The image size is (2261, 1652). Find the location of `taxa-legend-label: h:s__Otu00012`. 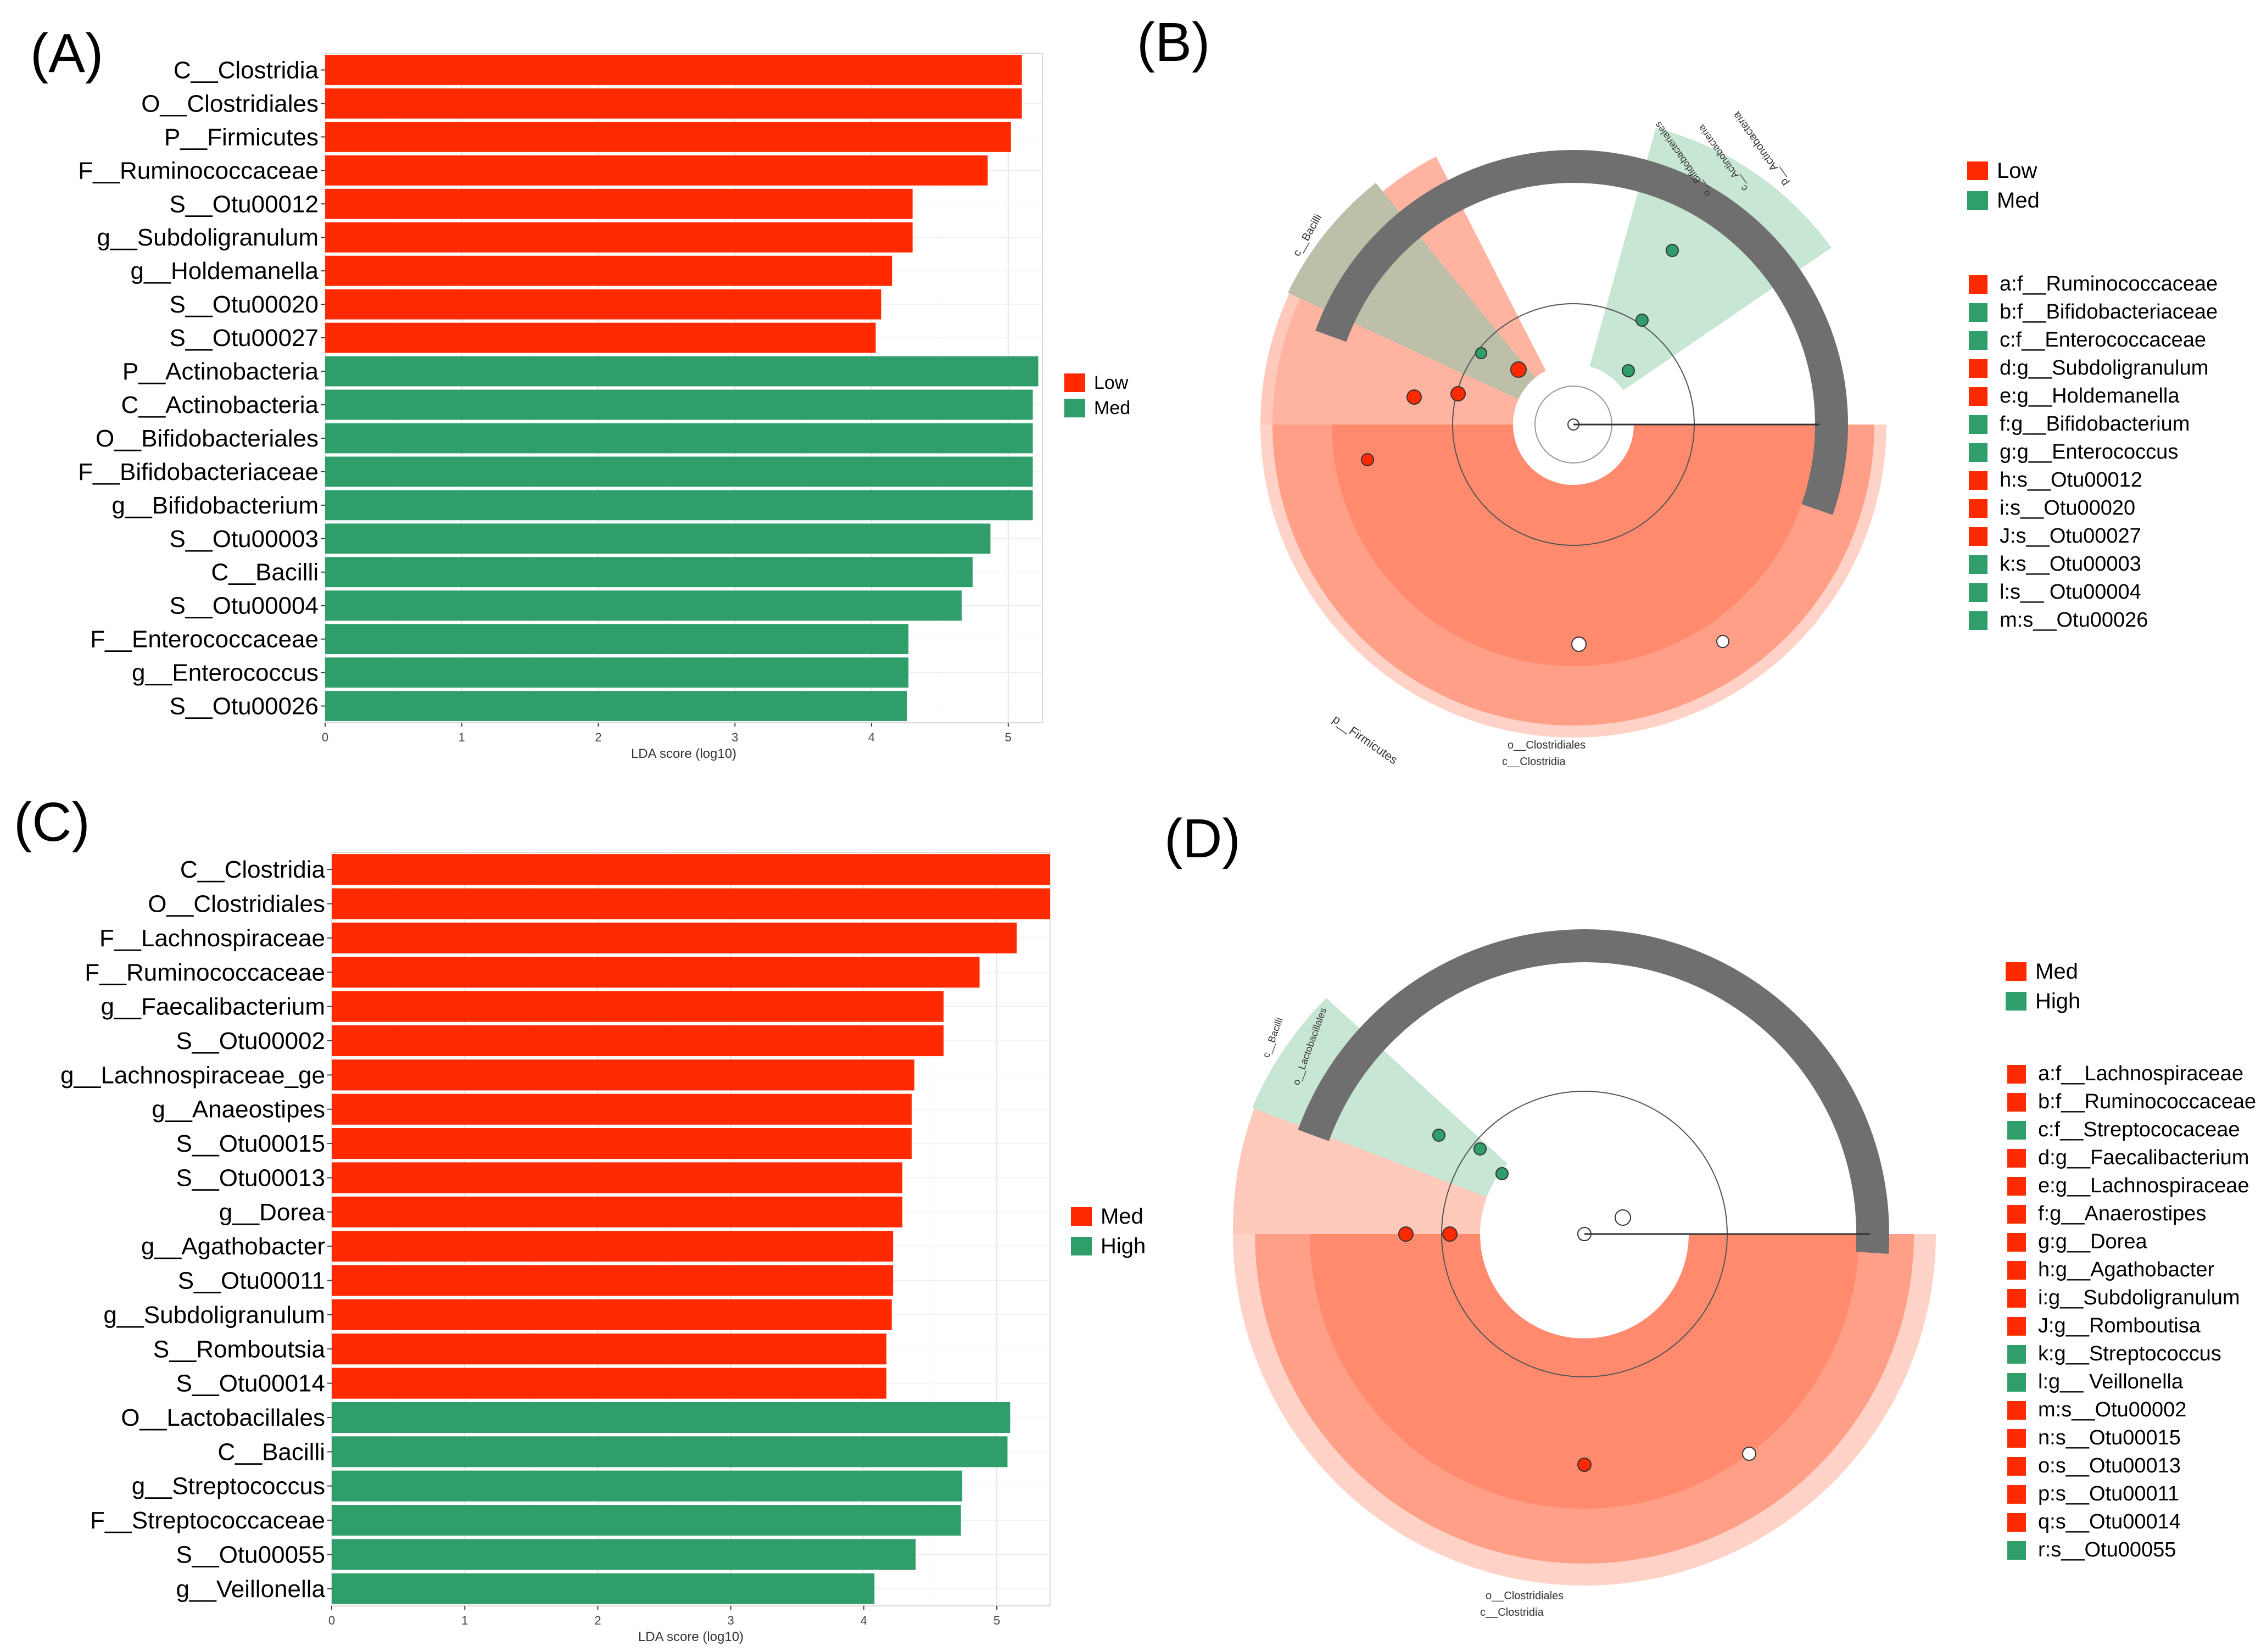

taxa-legend-label: h:s__Otu00012 is located at coordinates (2071, 480).